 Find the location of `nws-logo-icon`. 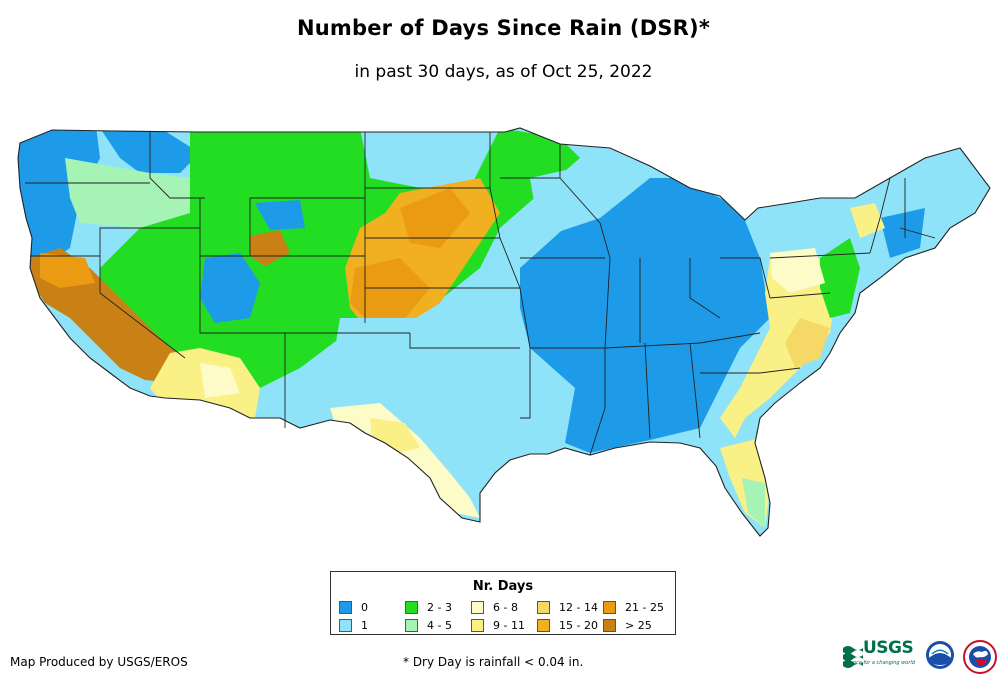

nws-logo-icon is located at coordinates (980, 657).